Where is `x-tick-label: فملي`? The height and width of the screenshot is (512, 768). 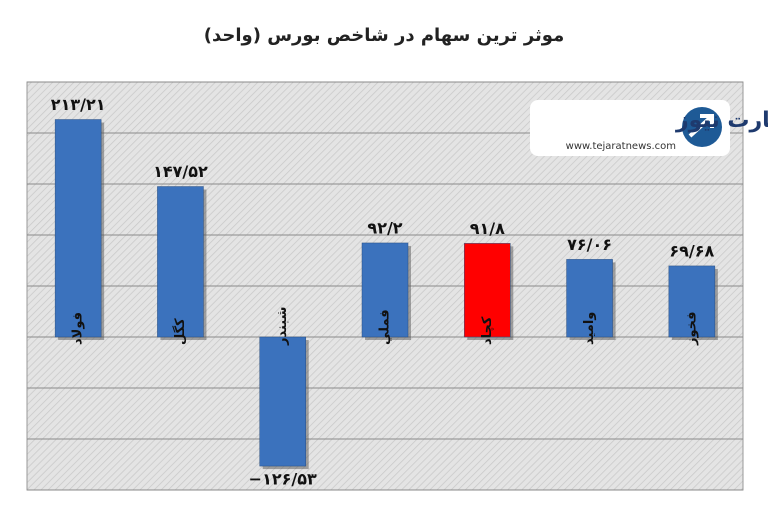 x-tick-label: فملي is located at coordinates (385, 327).